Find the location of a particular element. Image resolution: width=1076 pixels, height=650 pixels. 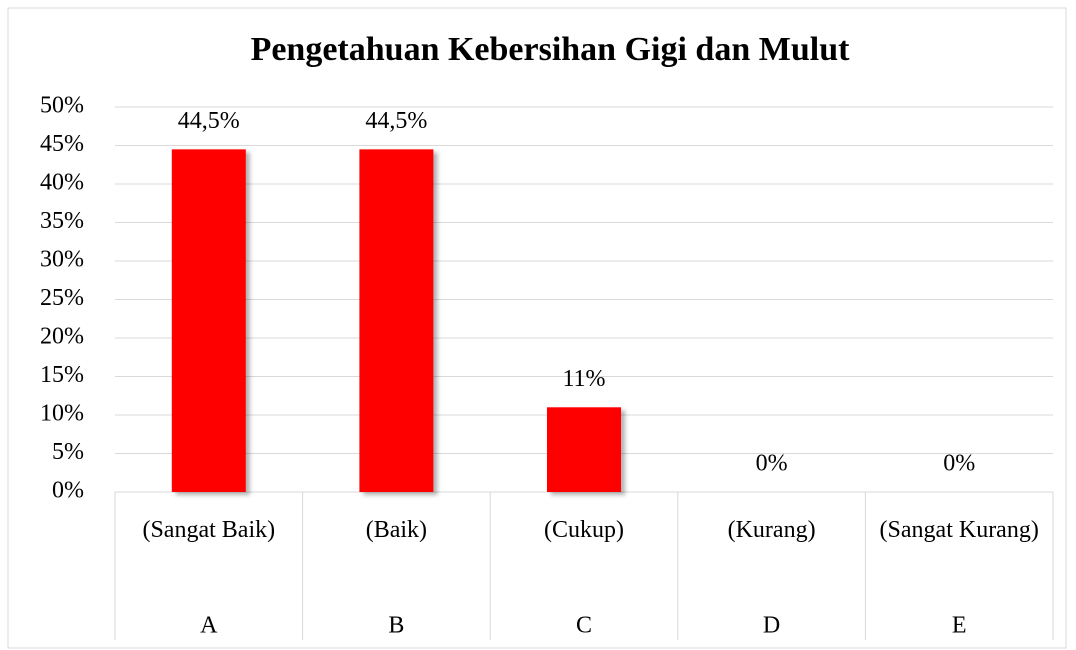

y-tick-label: 5% is located at coordinates (68, 452).